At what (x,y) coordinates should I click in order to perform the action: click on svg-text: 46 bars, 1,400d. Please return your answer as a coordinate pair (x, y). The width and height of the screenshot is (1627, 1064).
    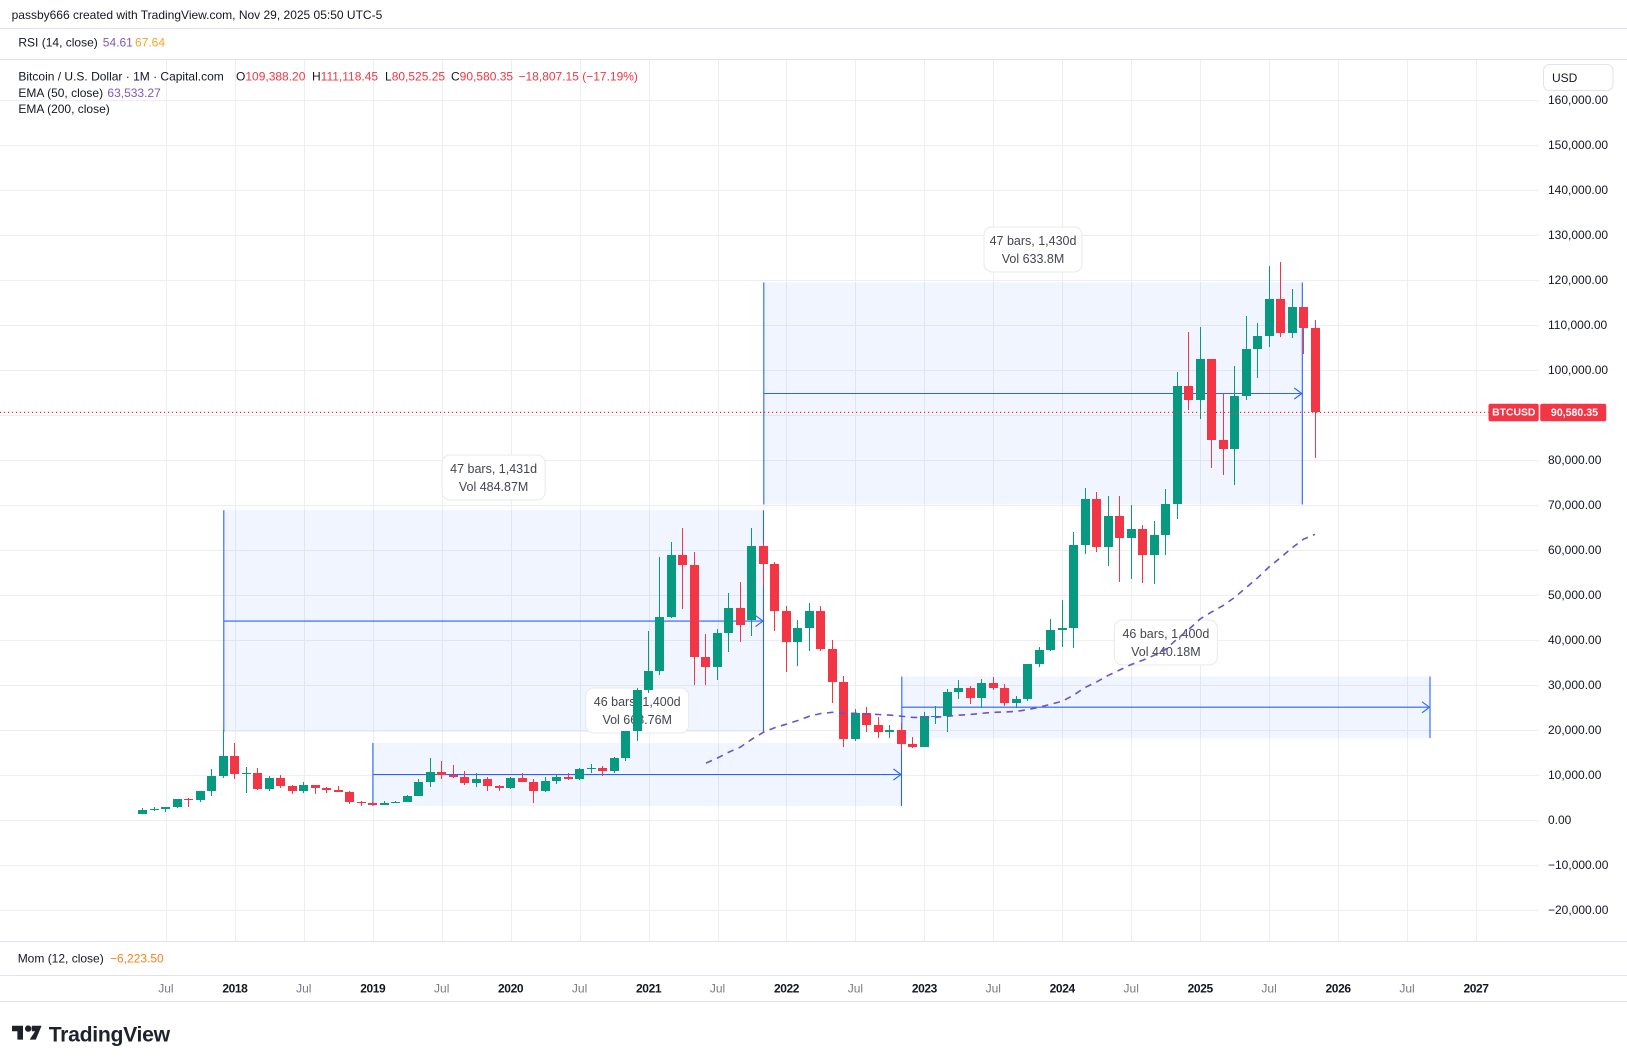
    Looking at the image, I should click on (1165, 634).